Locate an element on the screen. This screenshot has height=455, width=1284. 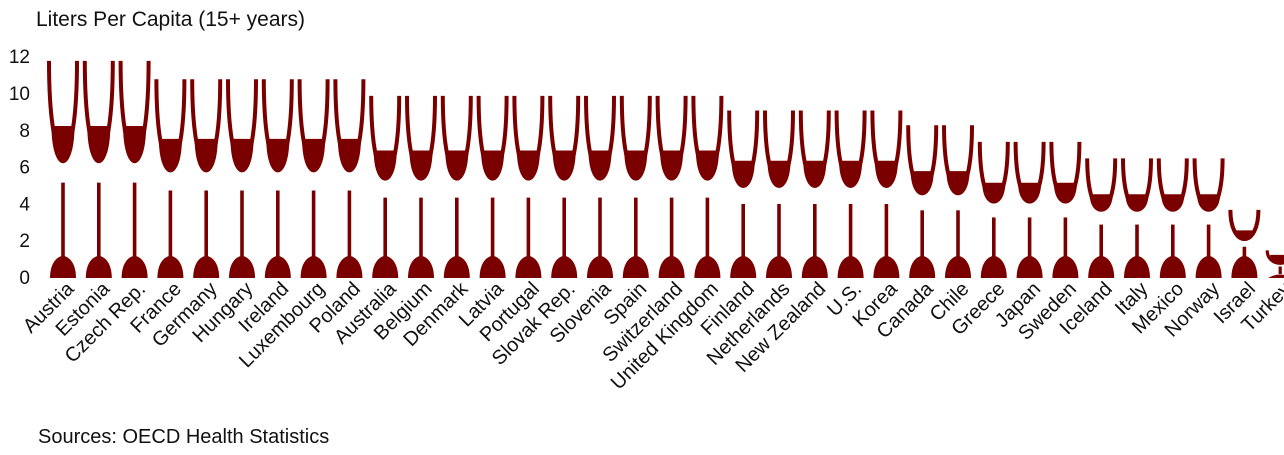
y-tick-label: 0 is located at coordinates (24, 278).